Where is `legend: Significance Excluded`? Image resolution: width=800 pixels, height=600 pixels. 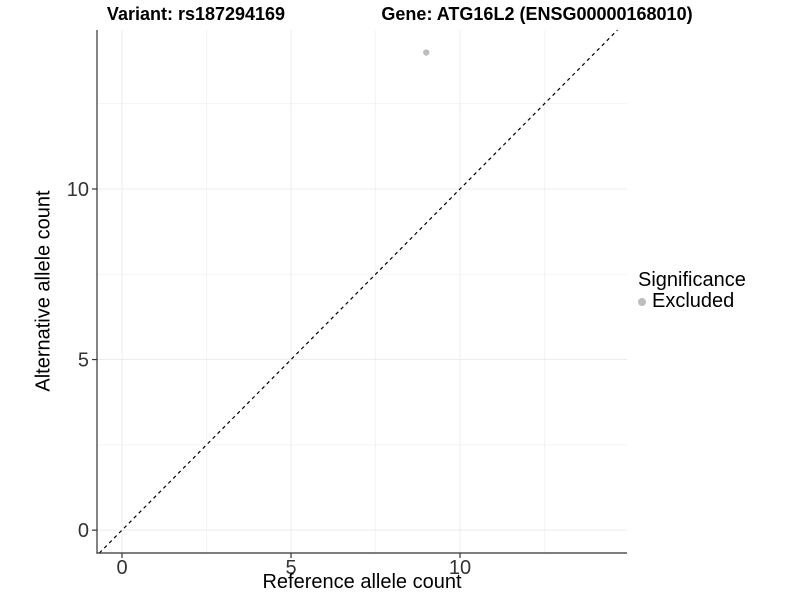 legend: Significance Excluded is located at coordinates (692, 291).